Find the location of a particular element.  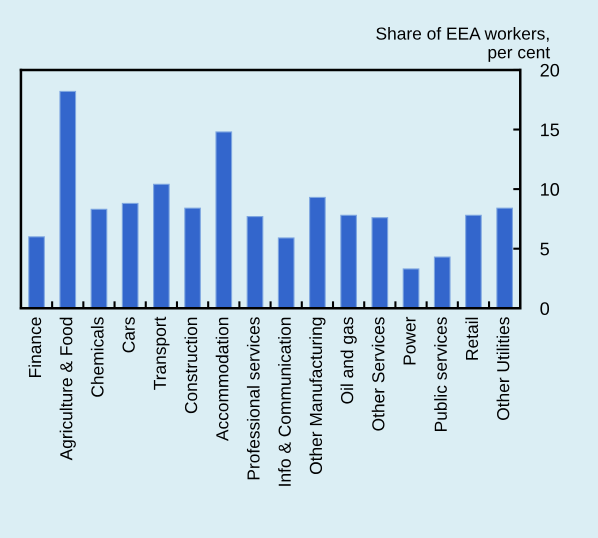

x-tick-label: Public services is located at coordinates (440, 374).